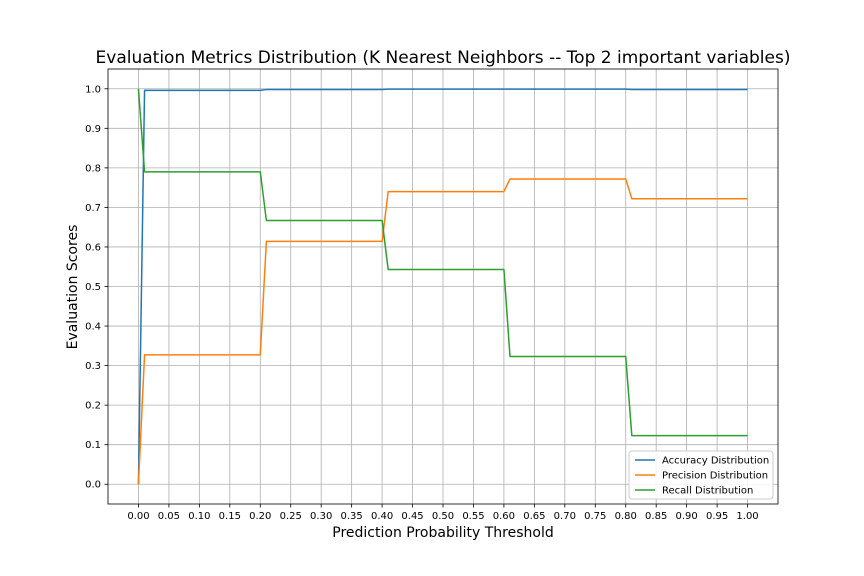 This screenshot has height=576, width=864. What do you see at coordinates (595, 516) in the screenshot?
I see `x-tick-label: 0.75` at bounding box center [595, 516].